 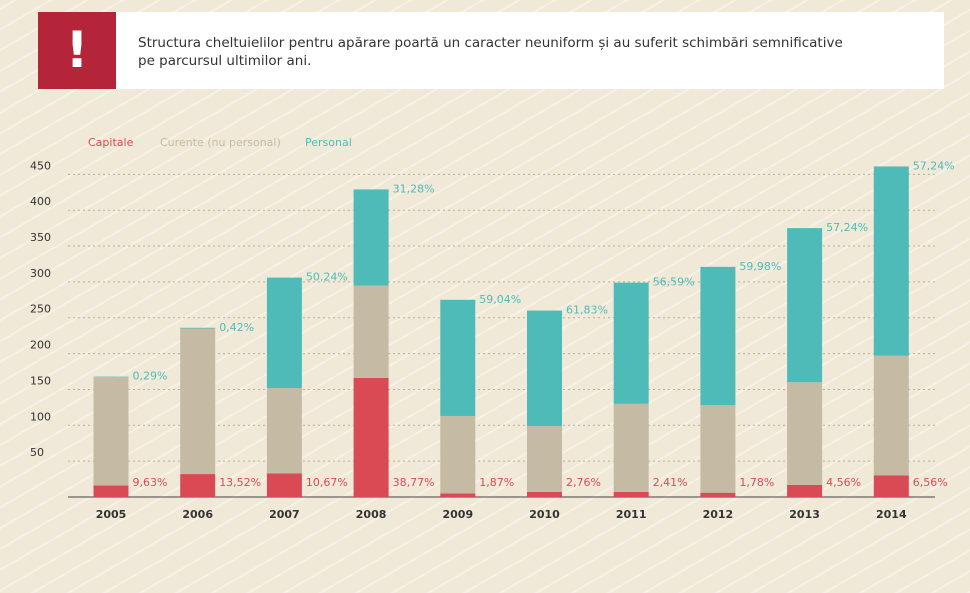 What do you see at coordinates (150, 376) in the screenshot?
I see `percent-label: 0,29%` at bounding box center [150, 376].